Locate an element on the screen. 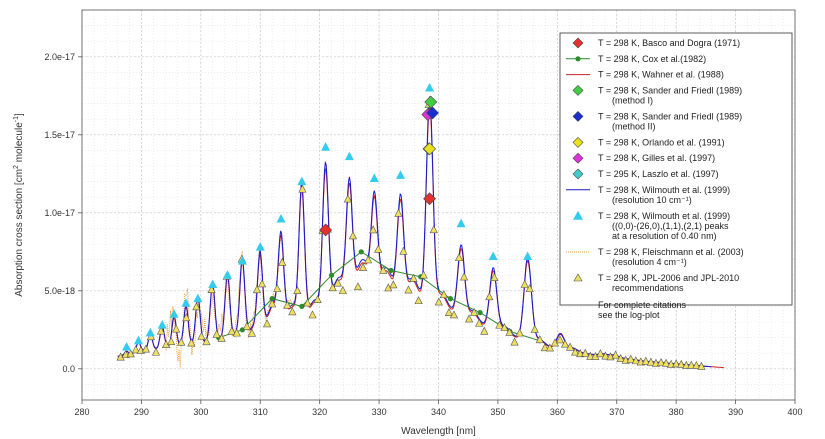  legend-label-sf1: (method I) is located at coordinates (632, 101).